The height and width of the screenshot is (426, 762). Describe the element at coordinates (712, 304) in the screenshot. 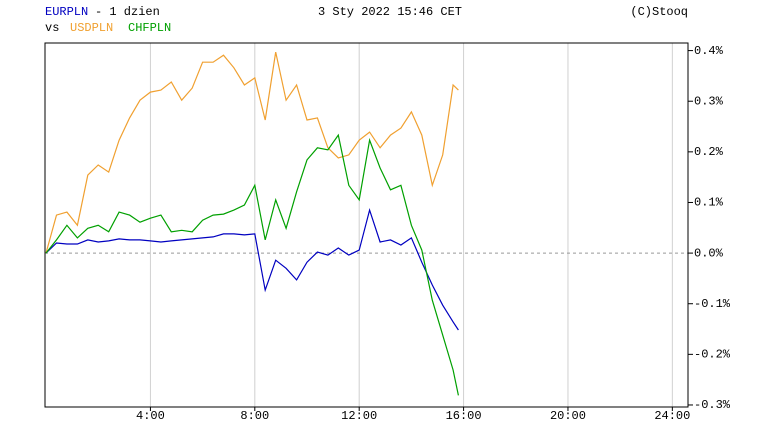

I see `y-tick-label: -0.1%` at that location.